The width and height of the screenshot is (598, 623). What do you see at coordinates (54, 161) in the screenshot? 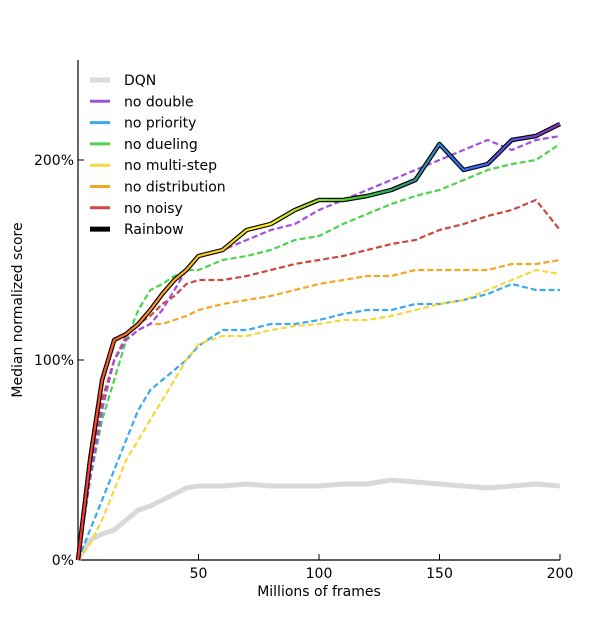
I see `y-tick-label: 200%` at bounding box center [54, 161].